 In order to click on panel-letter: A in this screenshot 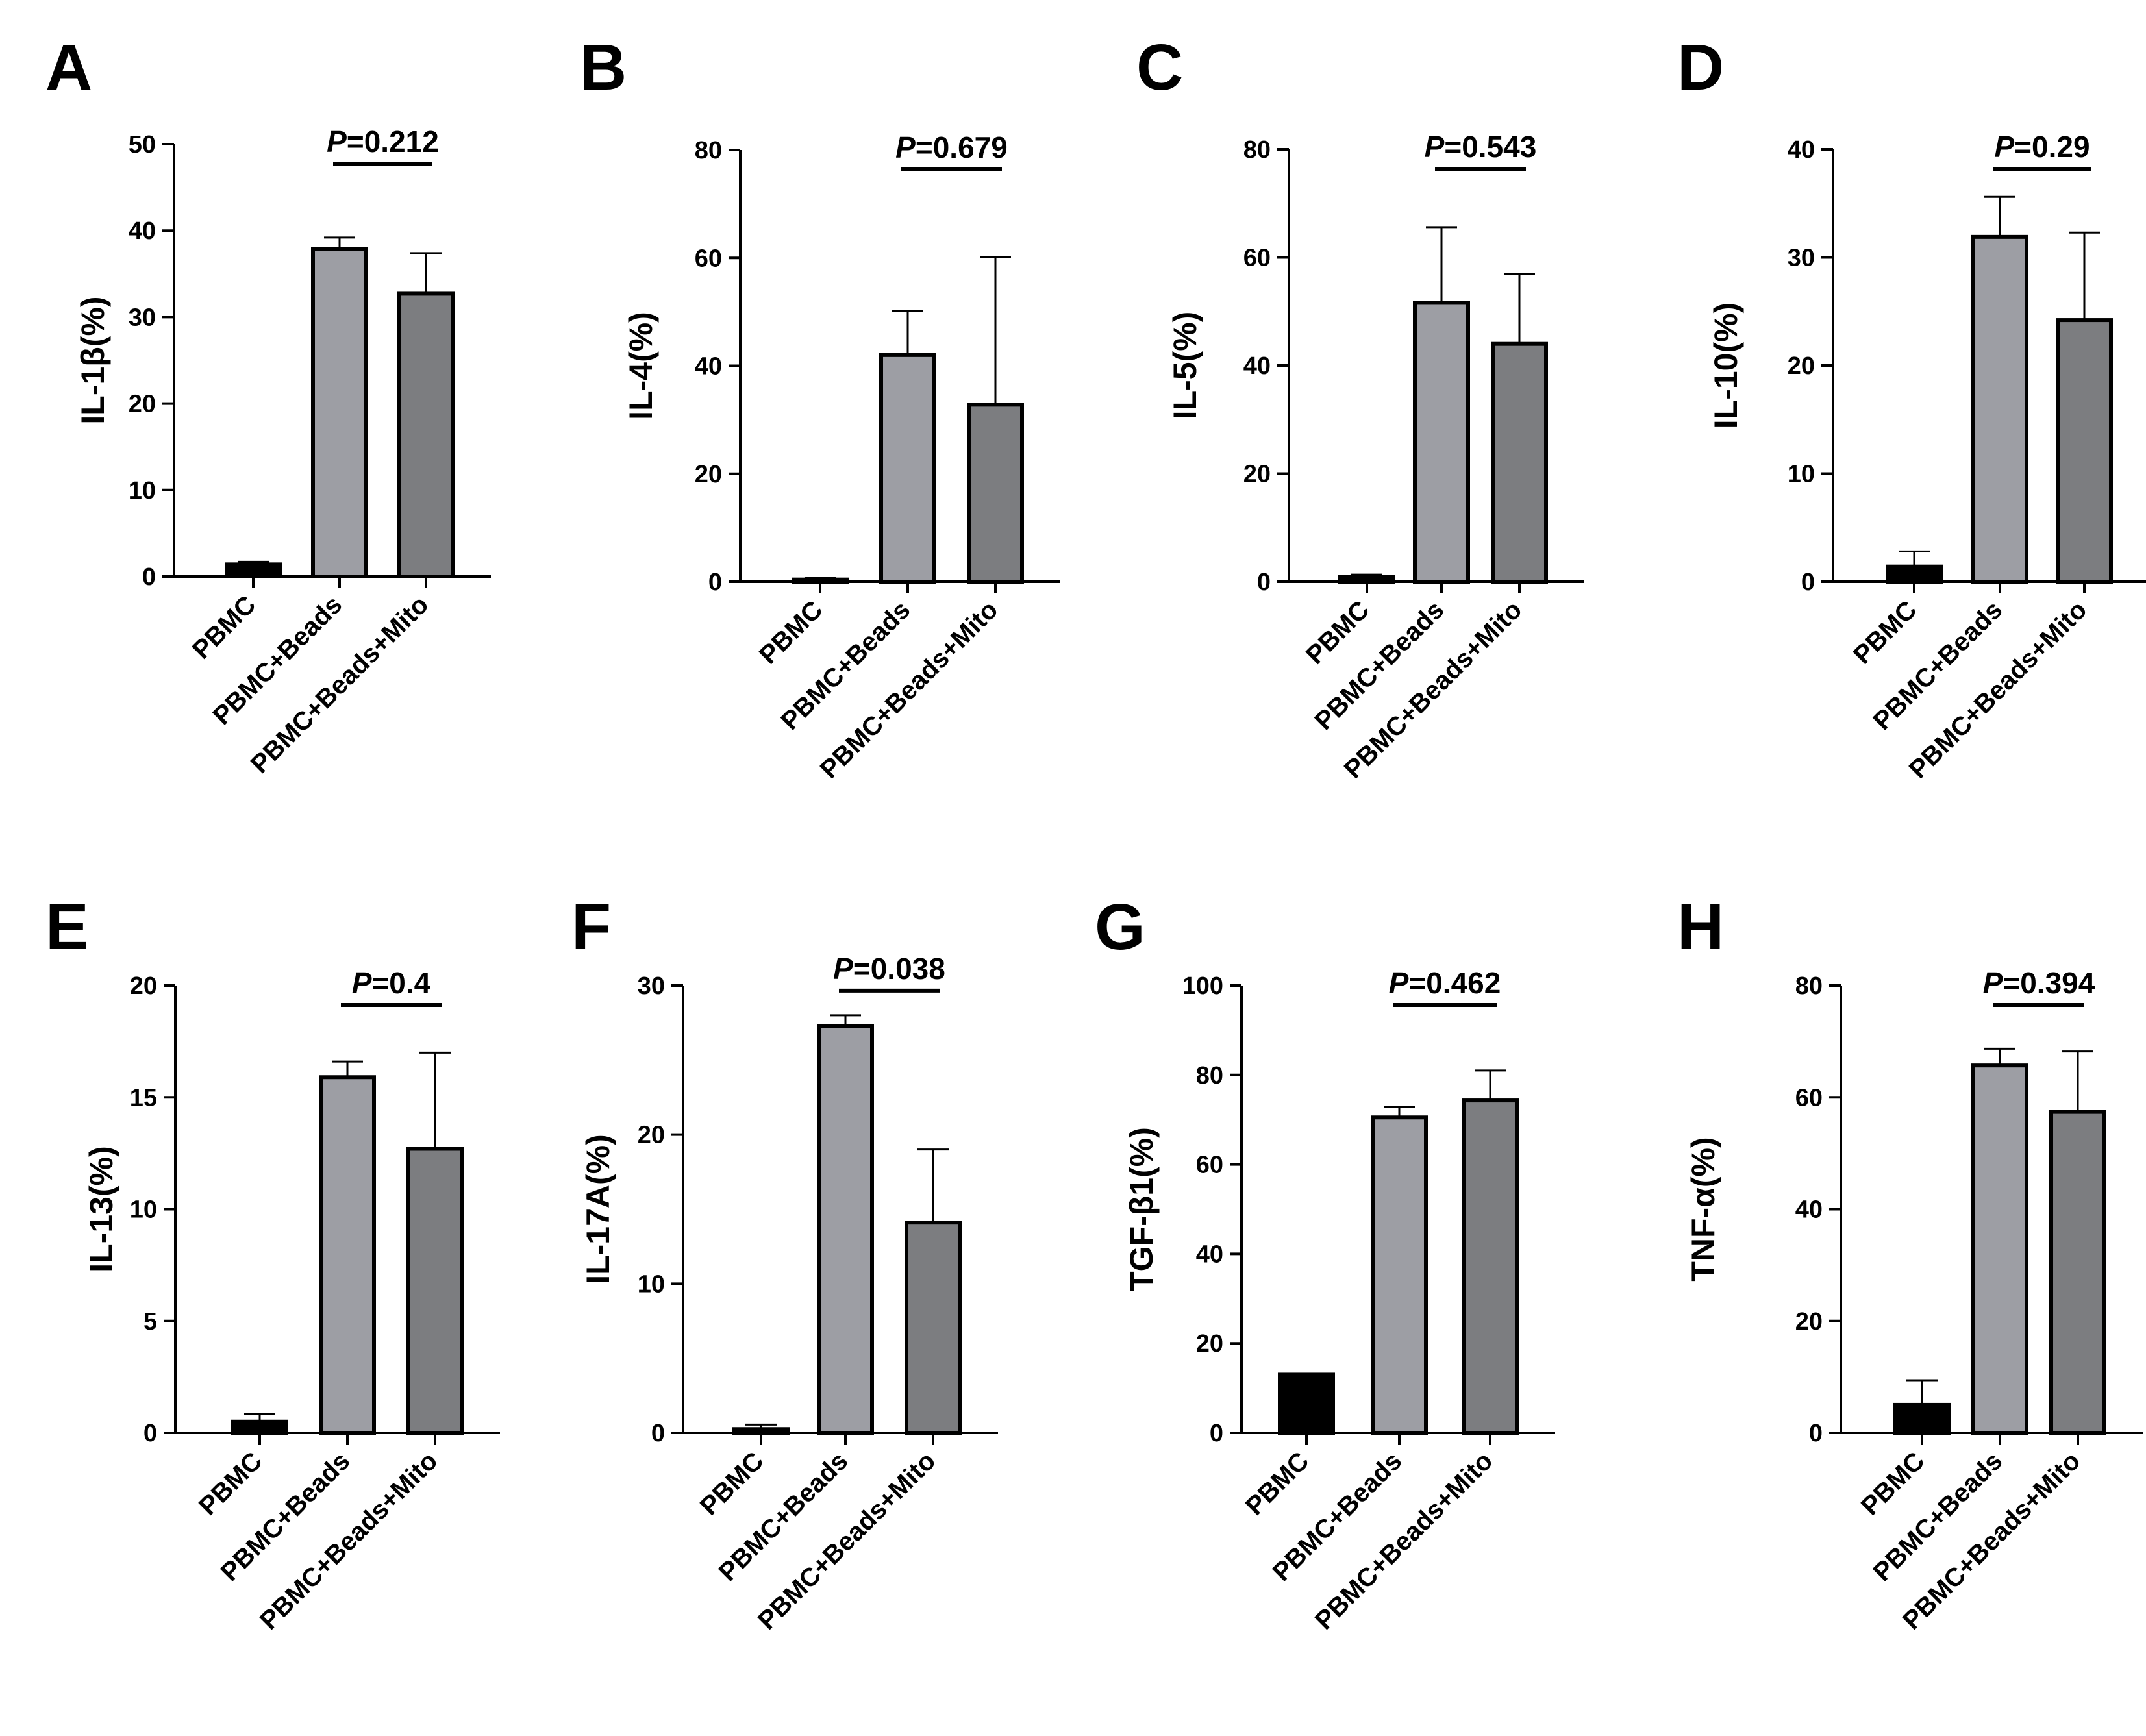, I will do `click(68, 67)`.